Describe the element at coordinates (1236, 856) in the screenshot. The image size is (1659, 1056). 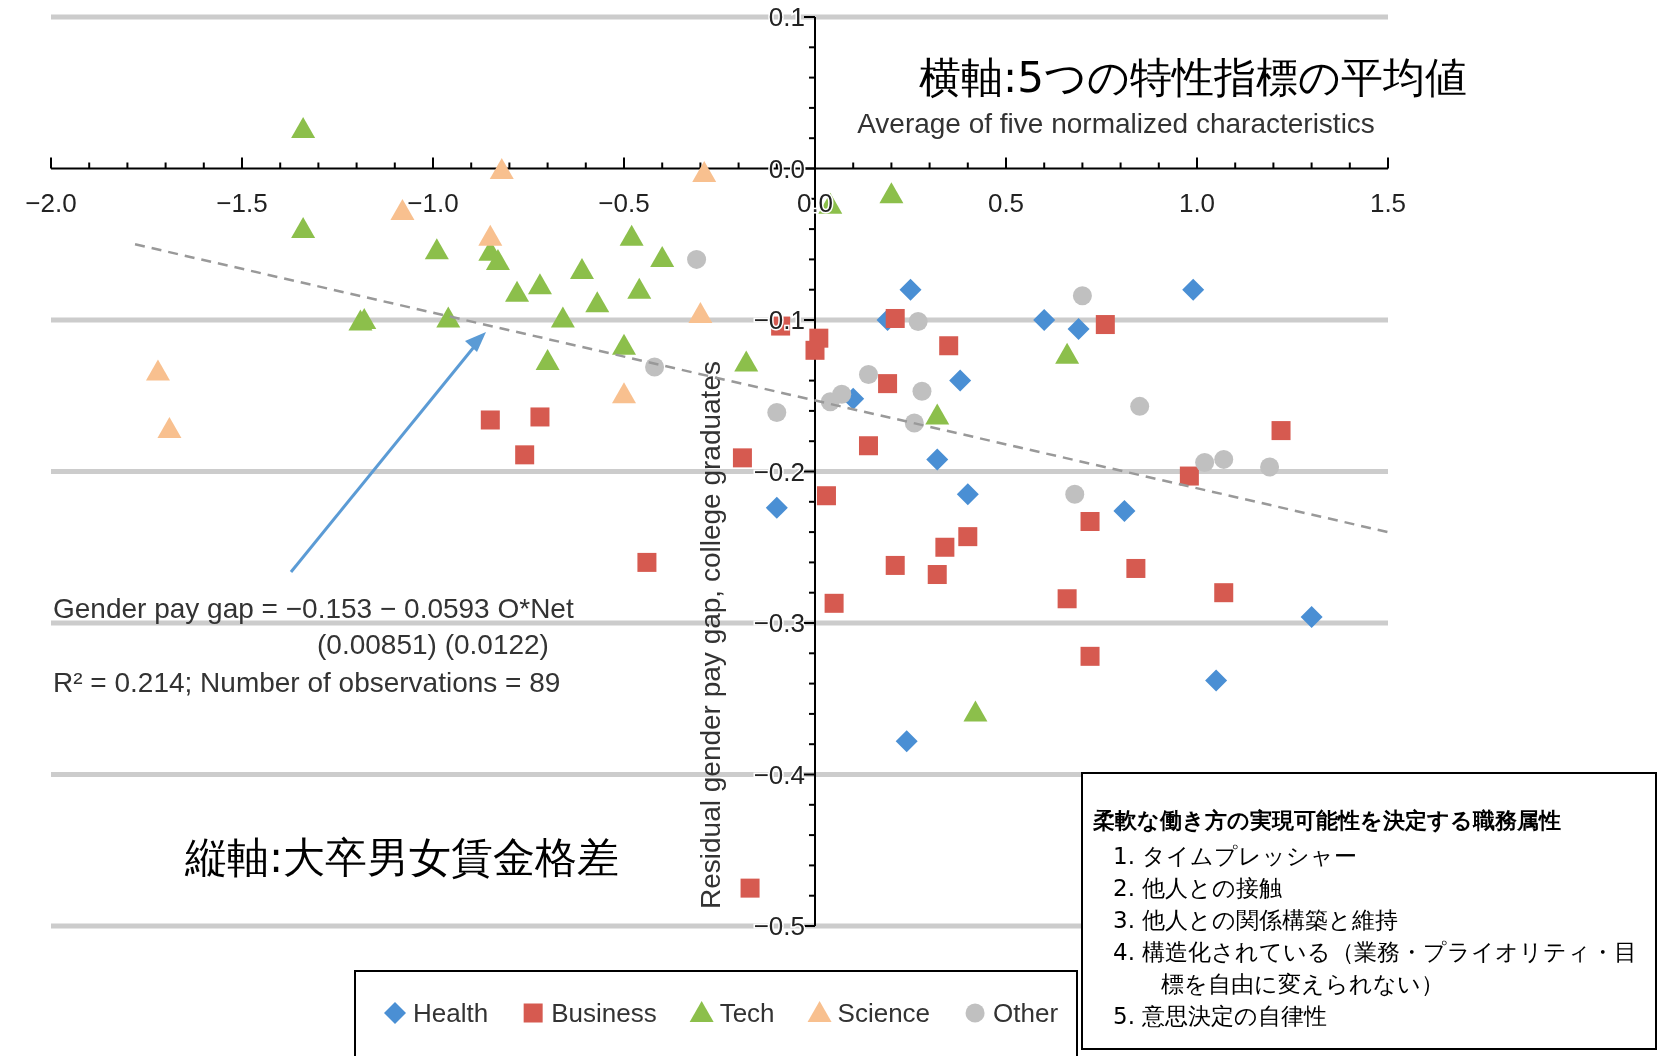
I see `annotation: 1. タイムプレッシャー` at that location.